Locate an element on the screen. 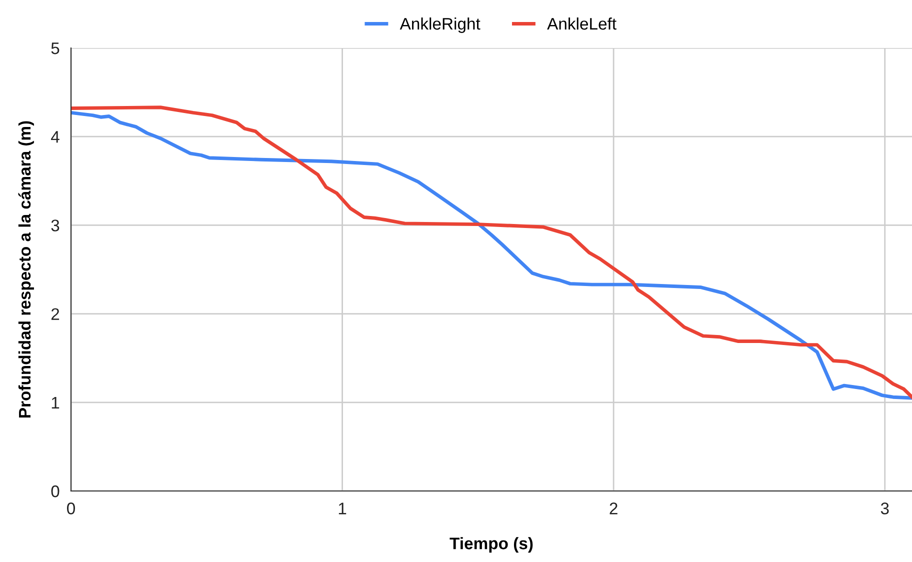 The height and width of the screenshot is (562, 912). x-axis-title: Tiempo (s) is located at coordinates (491, 545).